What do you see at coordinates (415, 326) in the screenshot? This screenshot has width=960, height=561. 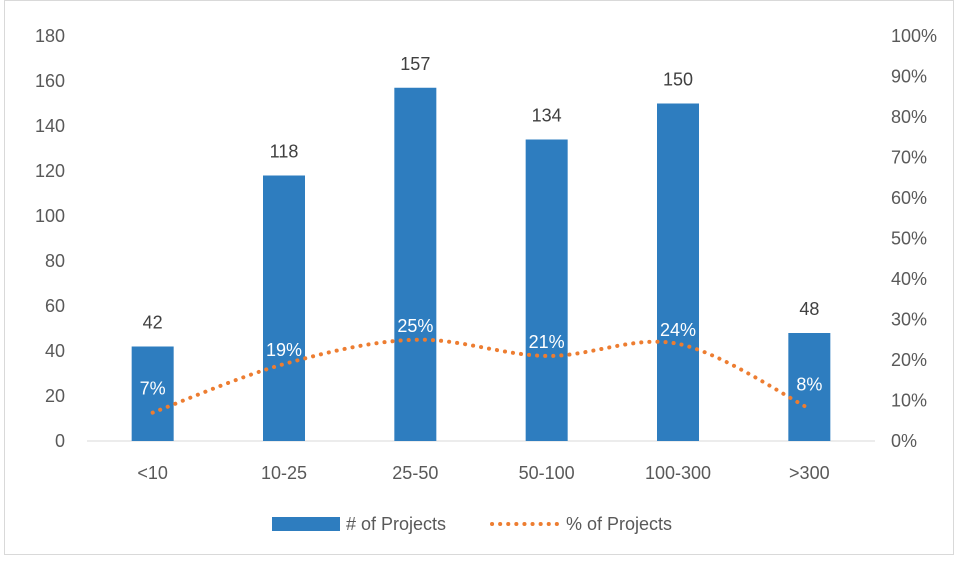 I see `percent-value-label: 25%` at bounding box center [415, 326].